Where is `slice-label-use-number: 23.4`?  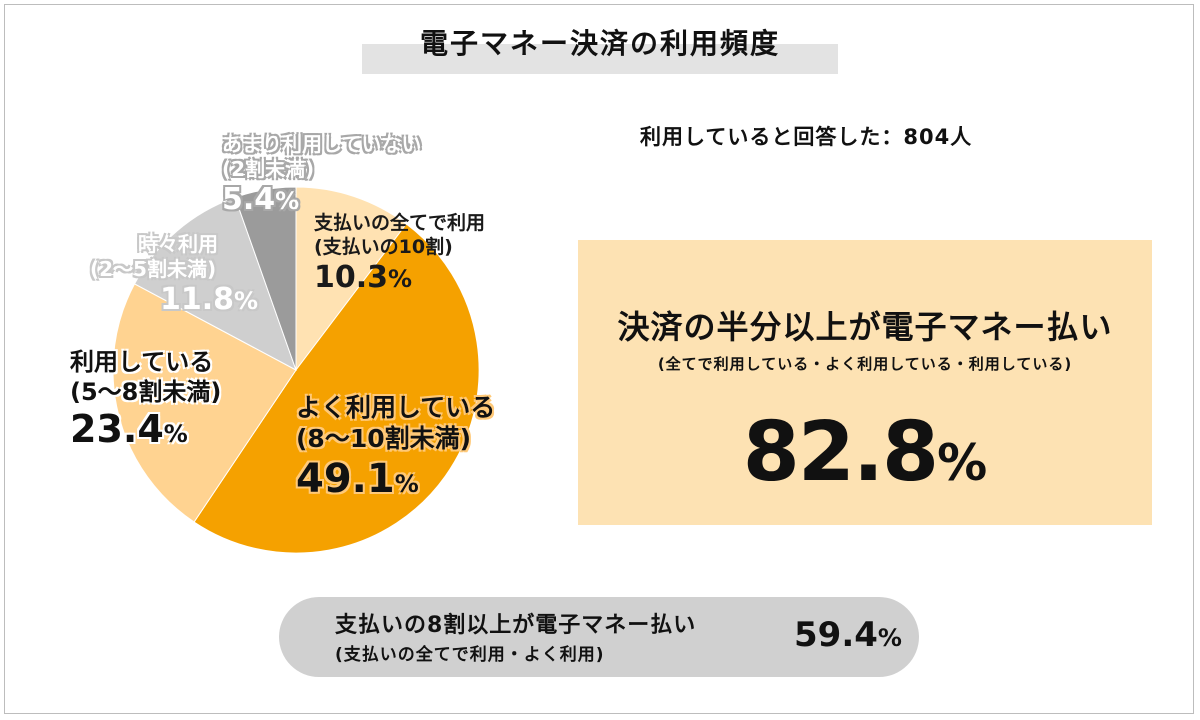 slice-label-use-number: 23.4 is located at coordinates (117, 429).